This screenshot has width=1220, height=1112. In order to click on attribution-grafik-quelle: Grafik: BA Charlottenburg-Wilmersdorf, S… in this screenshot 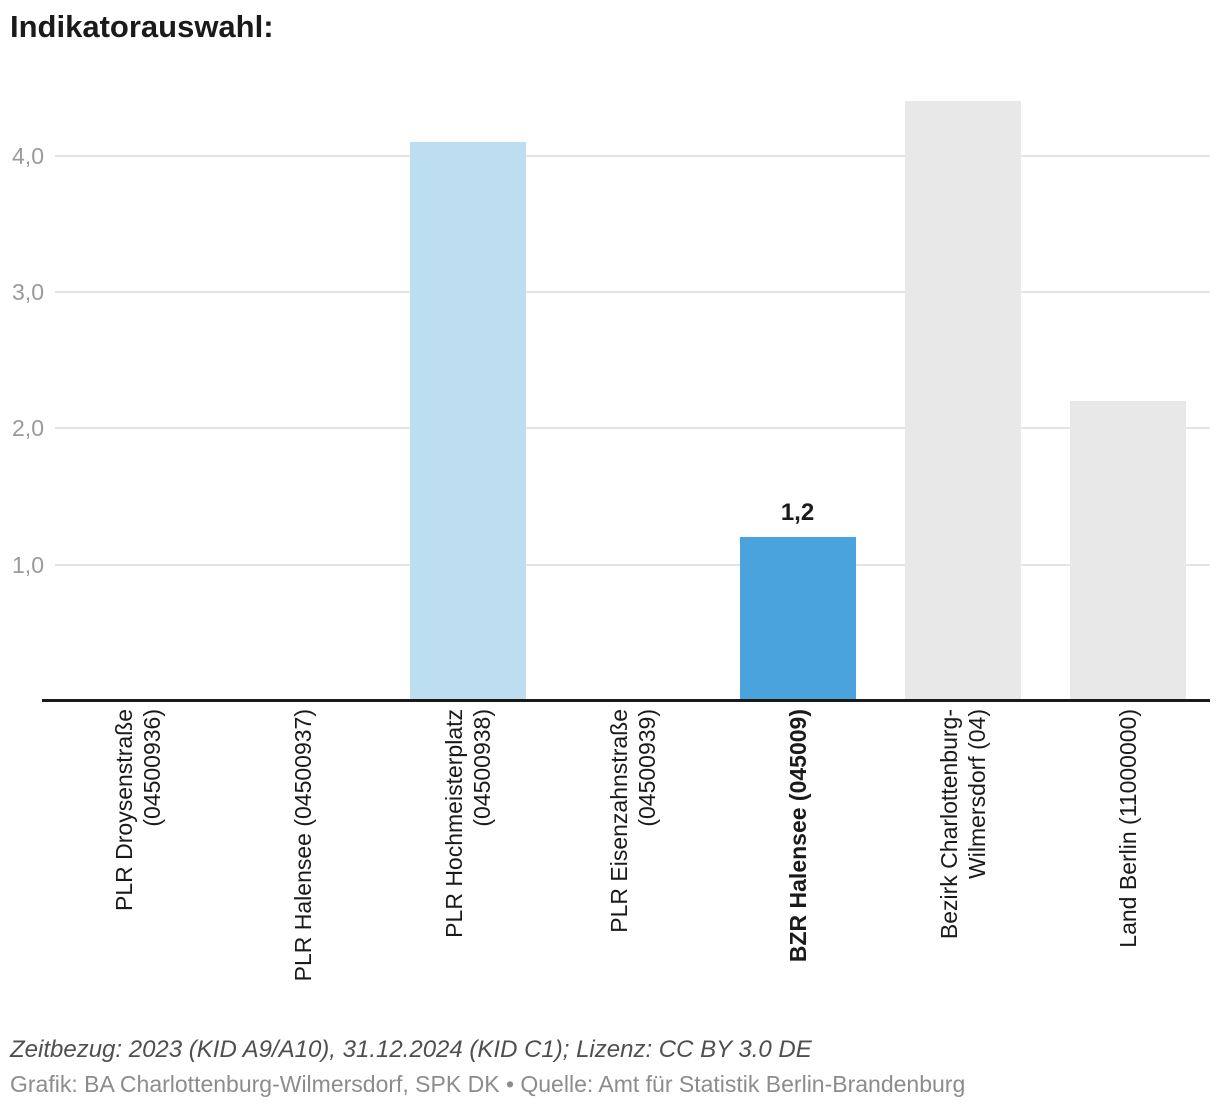, I will do `click(488, 1084)`.